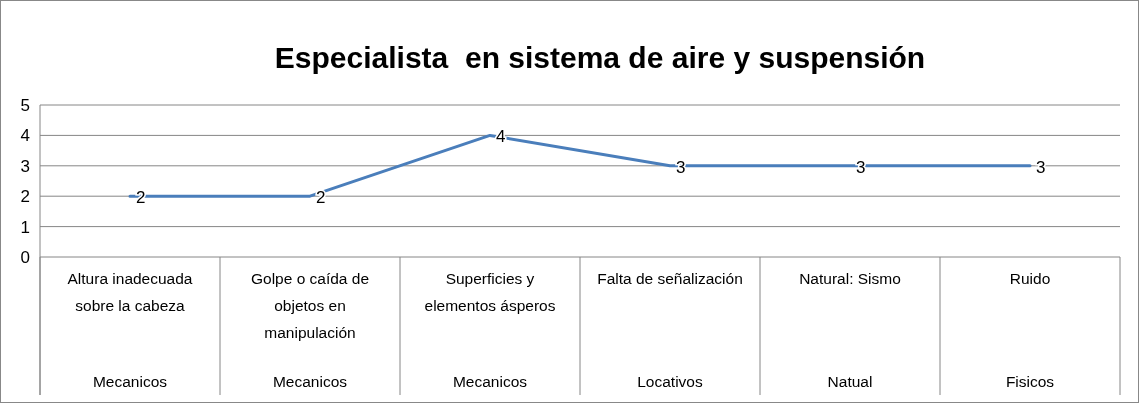 This screenshot has width=1139, height=403. What do you see at coordinates (670, 381) in the screenshot?
I see `text: Locativos` at bounding box center [670, 381].